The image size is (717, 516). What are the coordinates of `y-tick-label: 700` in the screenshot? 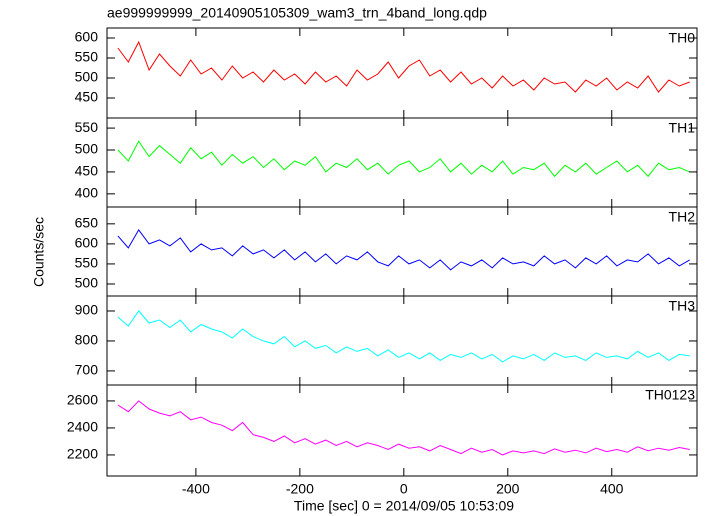 It's located at (87, 370).